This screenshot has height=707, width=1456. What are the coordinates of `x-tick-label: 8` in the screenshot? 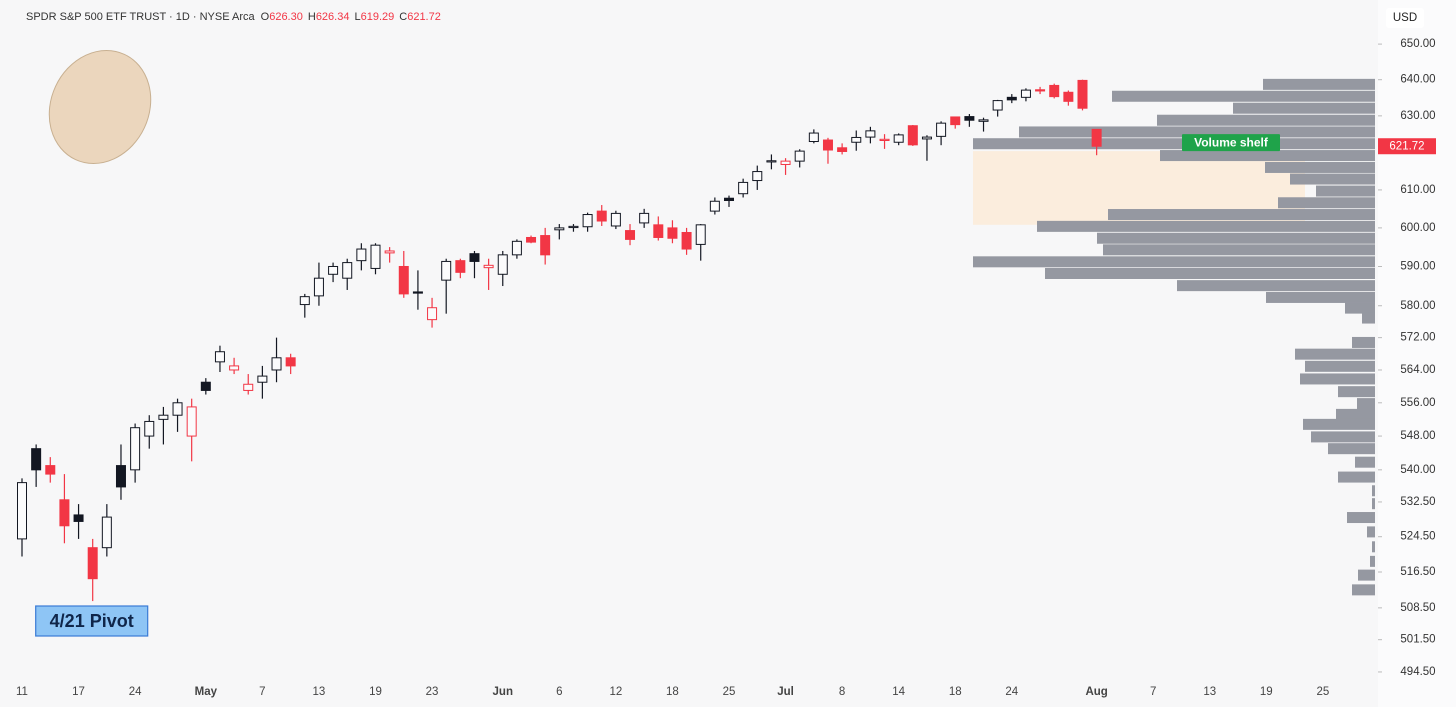 It's located at (842, 692).